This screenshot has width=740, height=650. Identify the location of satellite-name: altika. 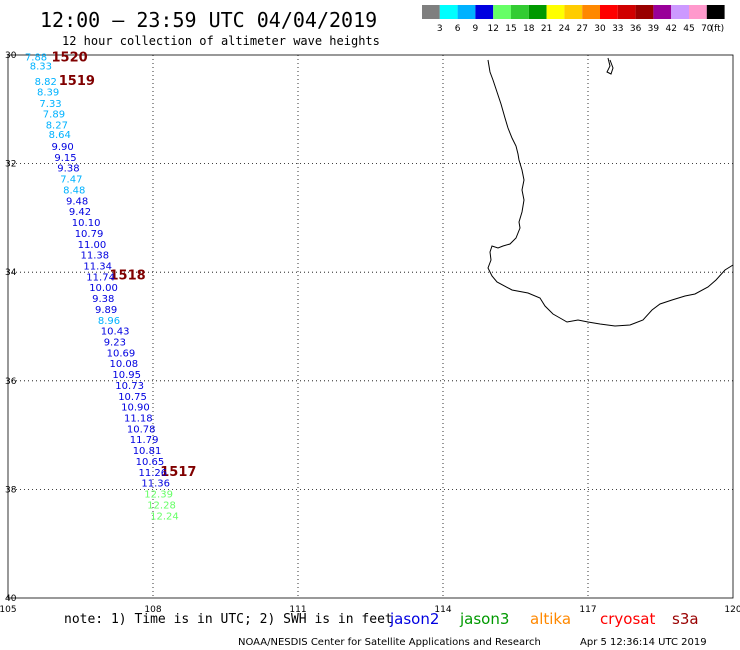
(550, 619).